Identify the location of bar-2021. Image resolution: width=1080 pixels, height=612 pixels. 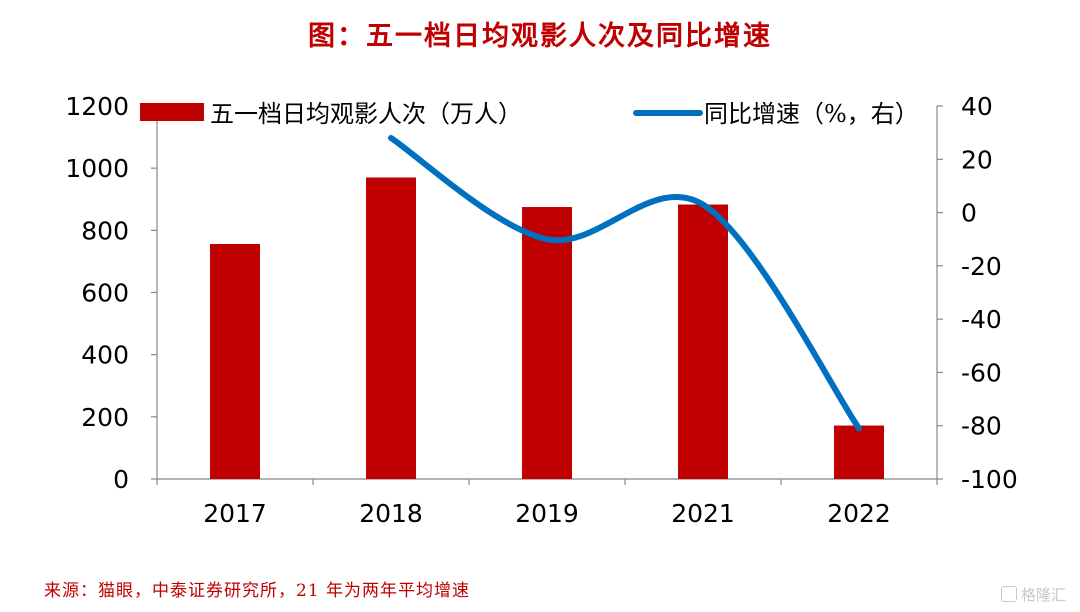
(703, 341).